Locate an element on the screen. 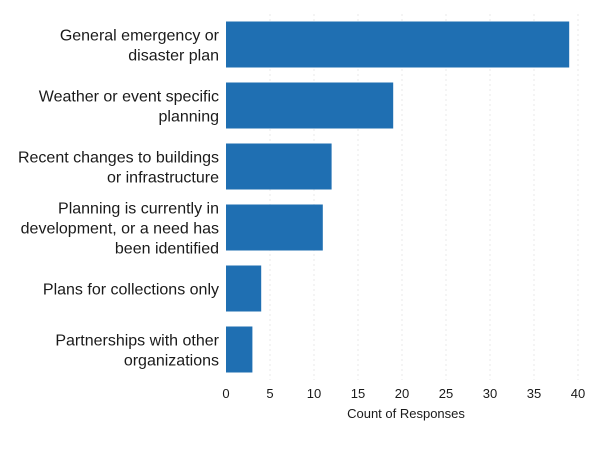 This screenshot has height=450, width=600. category-label-line: organizations is located at coordinates (171, 361).